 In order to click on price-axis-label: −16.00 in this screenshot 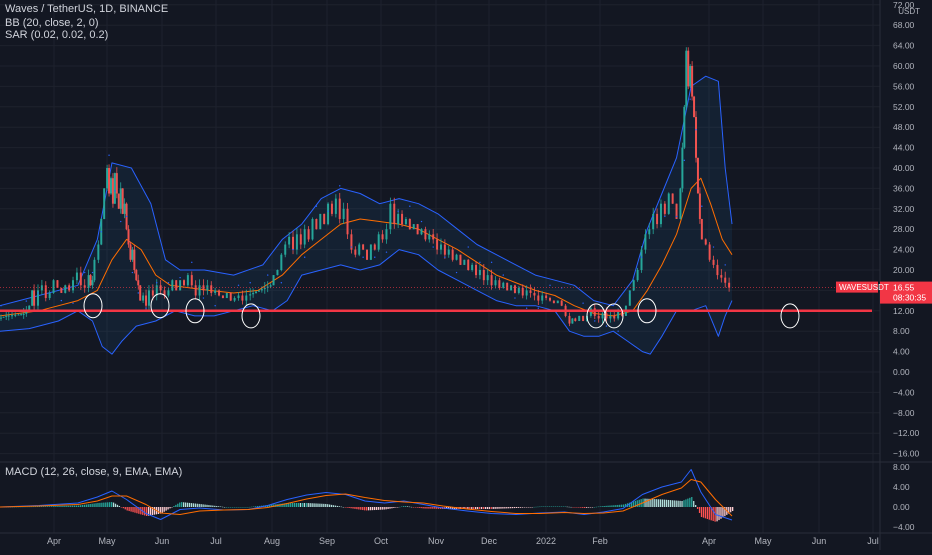, I will do `click(906, 454)`.